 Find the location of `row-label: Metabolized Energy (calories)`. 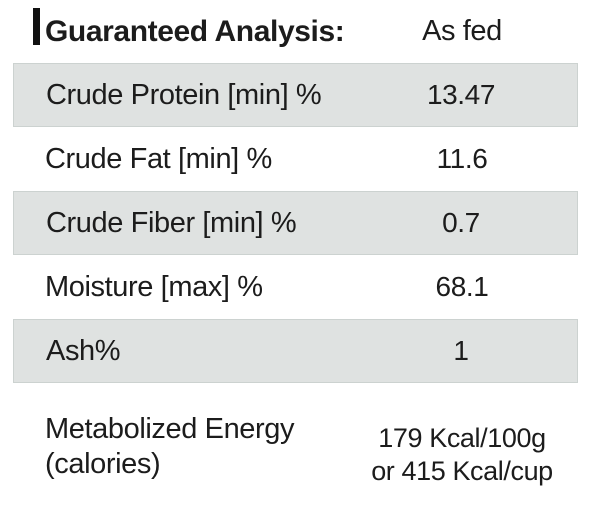

row-label: Metabolized Energy (calories) is located at coordinates (179, 447).